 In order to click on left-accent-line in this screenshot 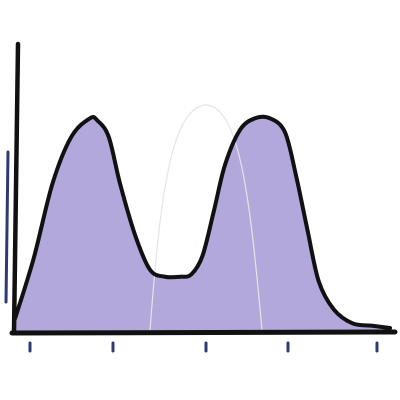, I will do `click(7, 227)`.